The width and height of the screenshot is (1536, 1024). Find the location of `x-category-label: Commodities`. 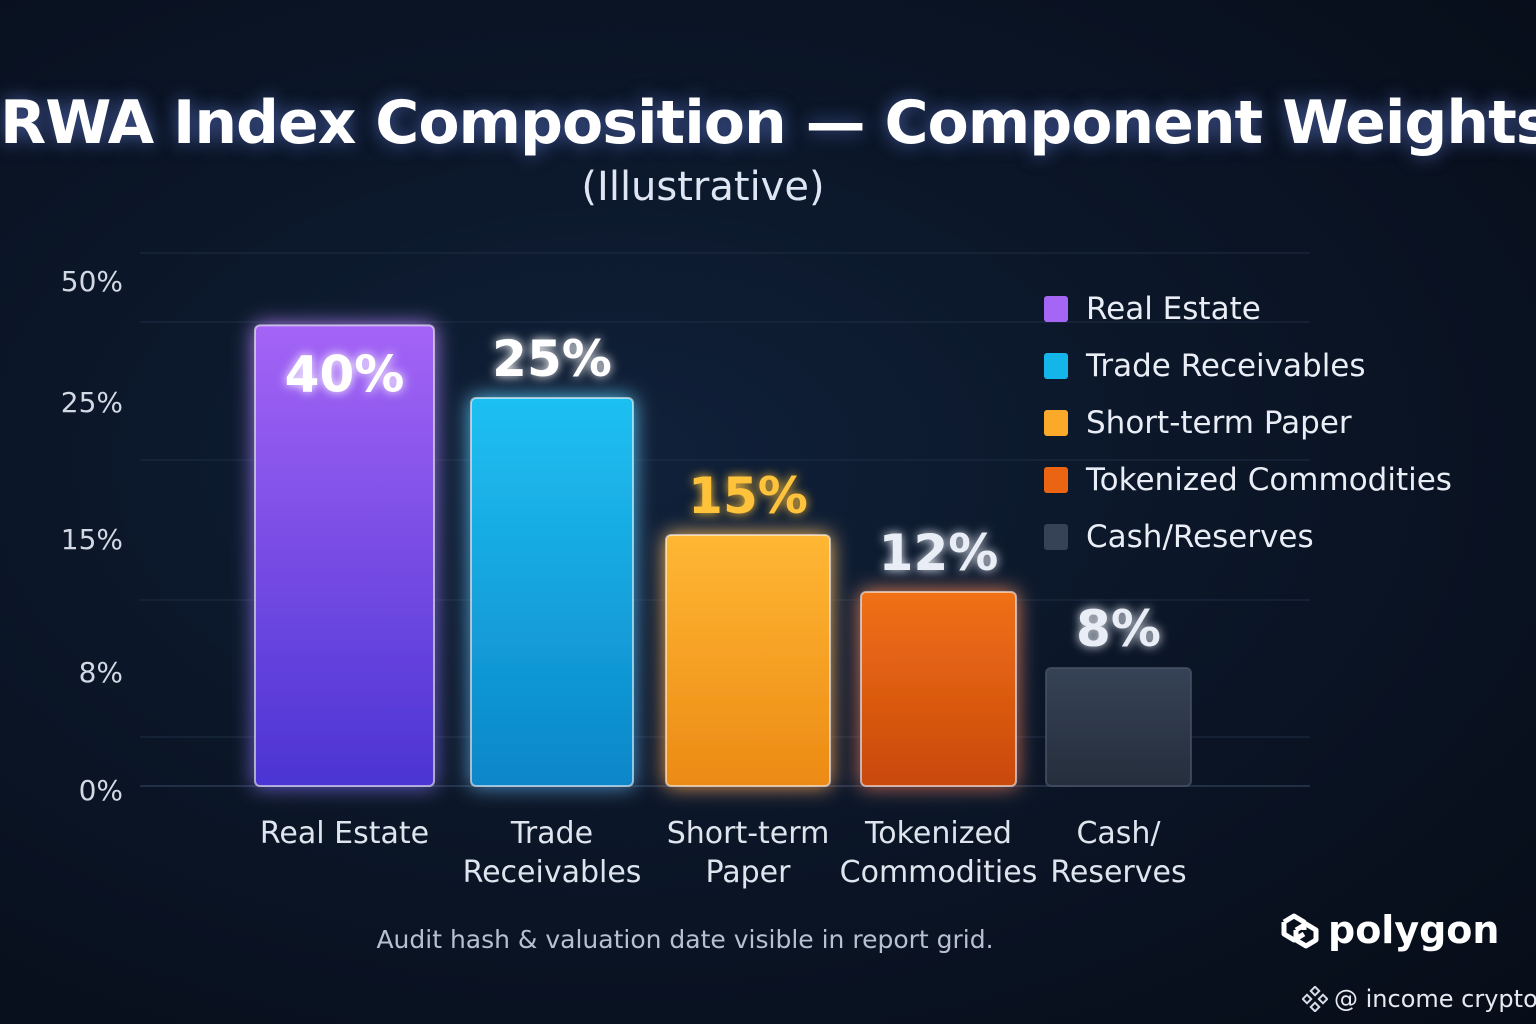

x-category-label: Commodities is located at coordinates (939, 872).